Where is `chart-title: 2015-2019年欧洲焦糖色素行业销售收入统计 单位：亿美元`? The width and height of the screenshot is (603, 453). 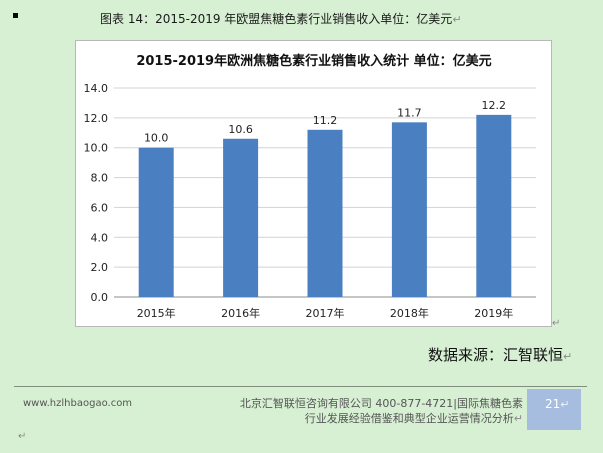 chart-title: 2015-2019年欧洲焦糖色素行业销售收入统计 单位：亿美元 is located at coordinates (313, 61).